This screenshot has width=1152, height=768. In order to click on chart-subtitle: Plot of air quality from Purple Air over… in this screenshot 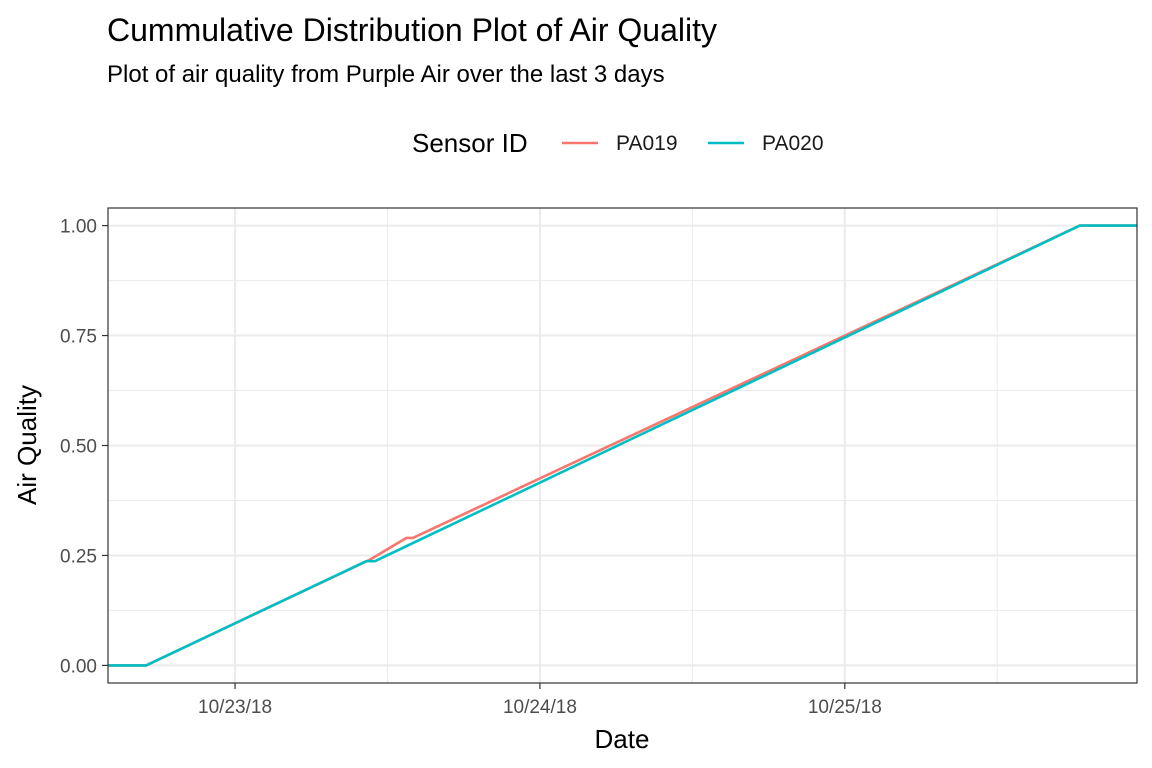, I will do `click(386, 74)`.